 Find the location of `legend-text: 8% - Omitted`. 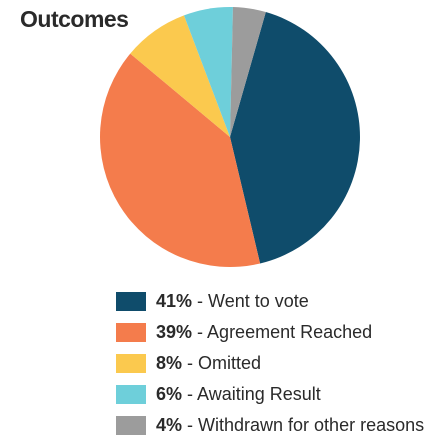

legend-text: 8% - Omitted is located at coordinates (209, 363).